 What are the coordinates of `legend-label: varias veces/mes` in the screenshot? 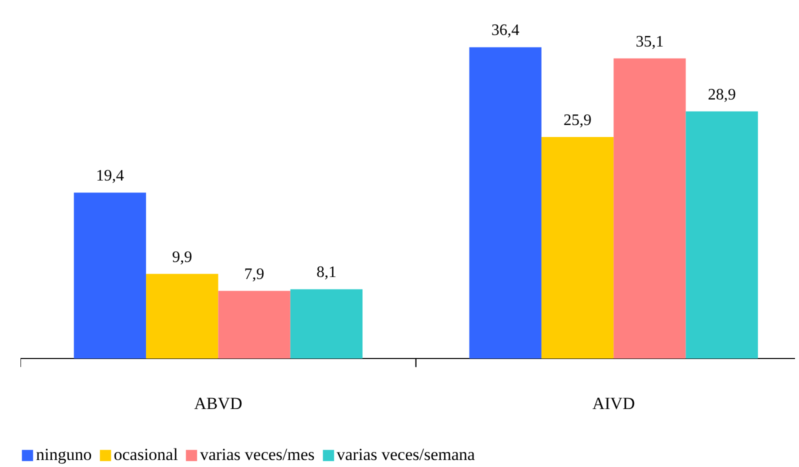 It's located at (257, 455).